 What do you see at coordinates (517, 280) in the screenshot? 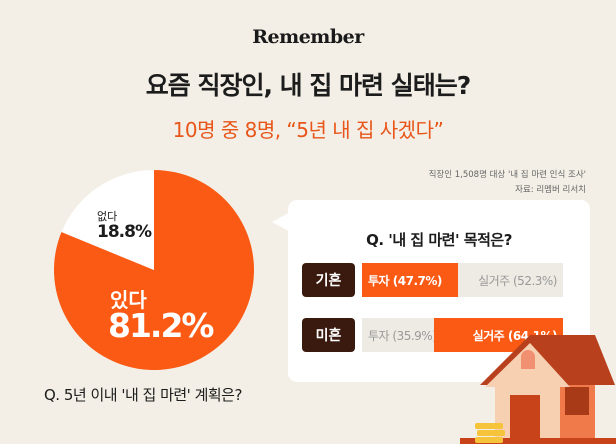
I see `bar-segment-residence: 실거주 (52.3%)` at bounding box center [517, 280].